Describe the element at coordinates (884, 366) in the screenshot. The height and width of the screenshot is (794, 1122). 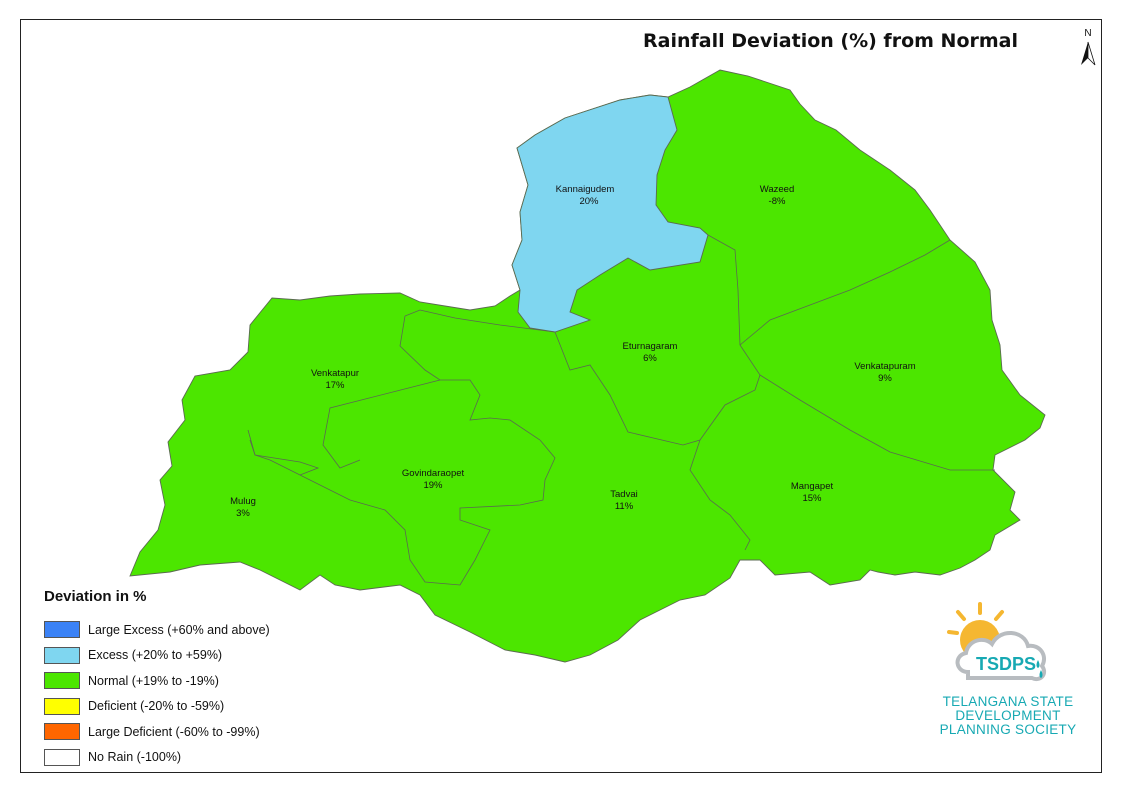
I see `label-venkatapuram-name: Venkatapuram` at that location.